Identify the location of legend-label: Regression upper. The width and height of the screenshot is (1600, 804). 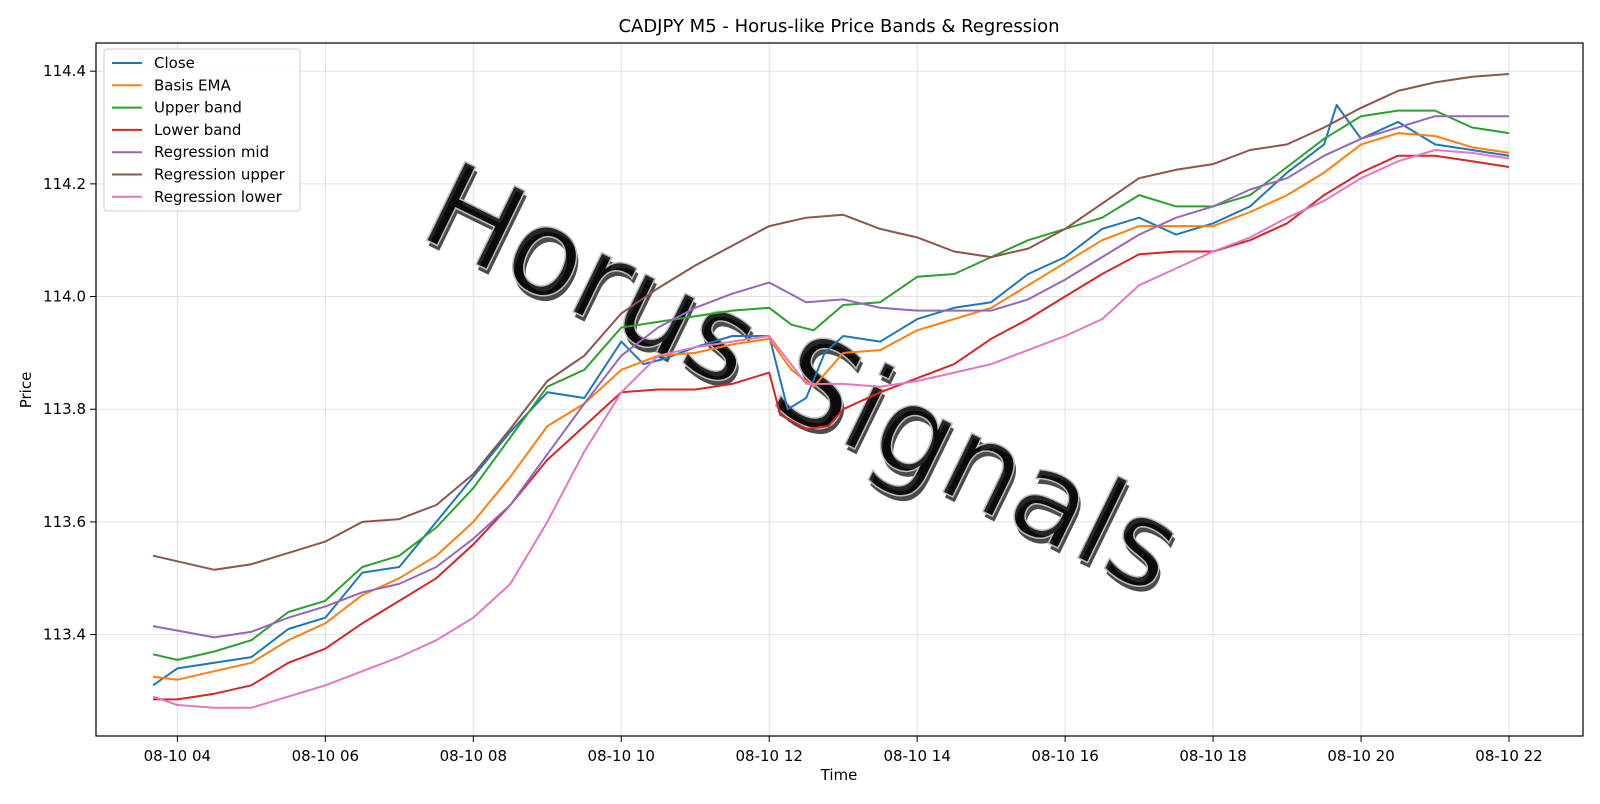
(220, 175).